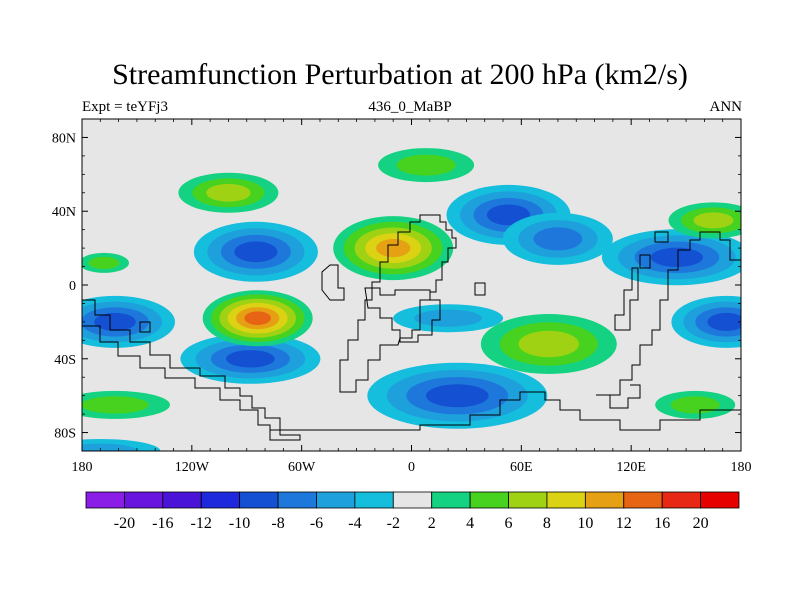  Describe the element at coordinates (411, 467) in the screenshot. I see `x-tick-label-3: 0` at that location.